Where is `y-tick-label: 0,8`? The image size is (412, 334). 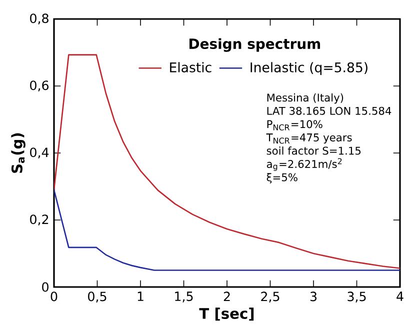 y-tick-label: 0,8 is located at coordinates (39, 19).